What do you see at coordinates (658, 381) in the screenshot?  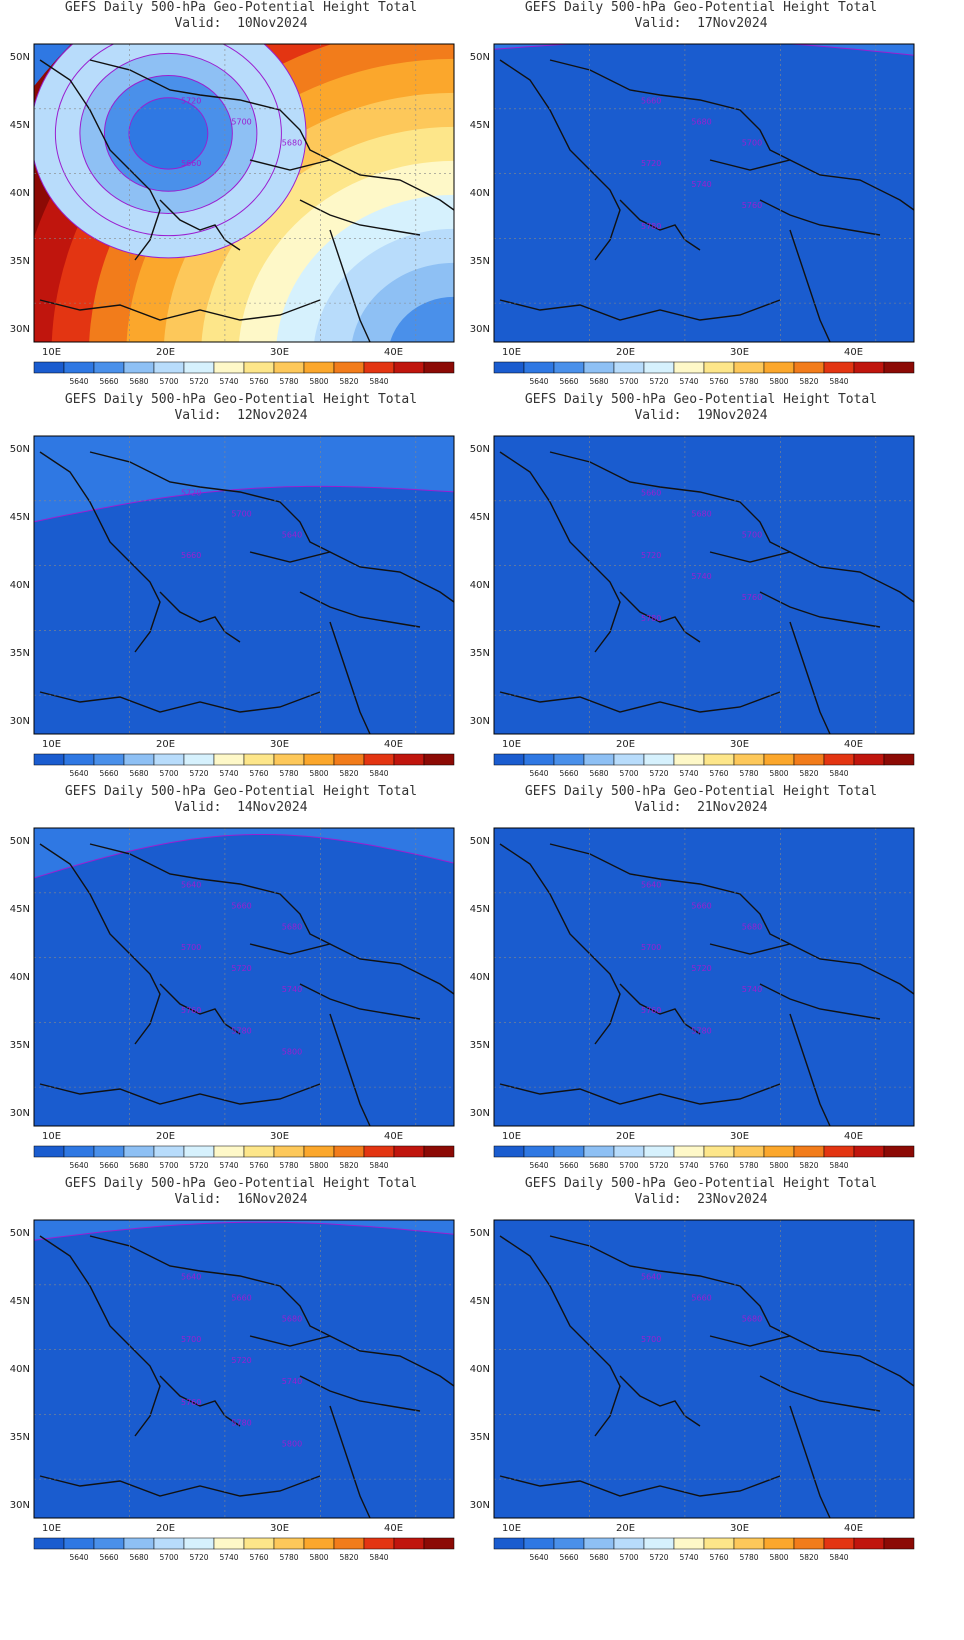 I see `colorbar-label: 5720` at bounding box center [658, 381].